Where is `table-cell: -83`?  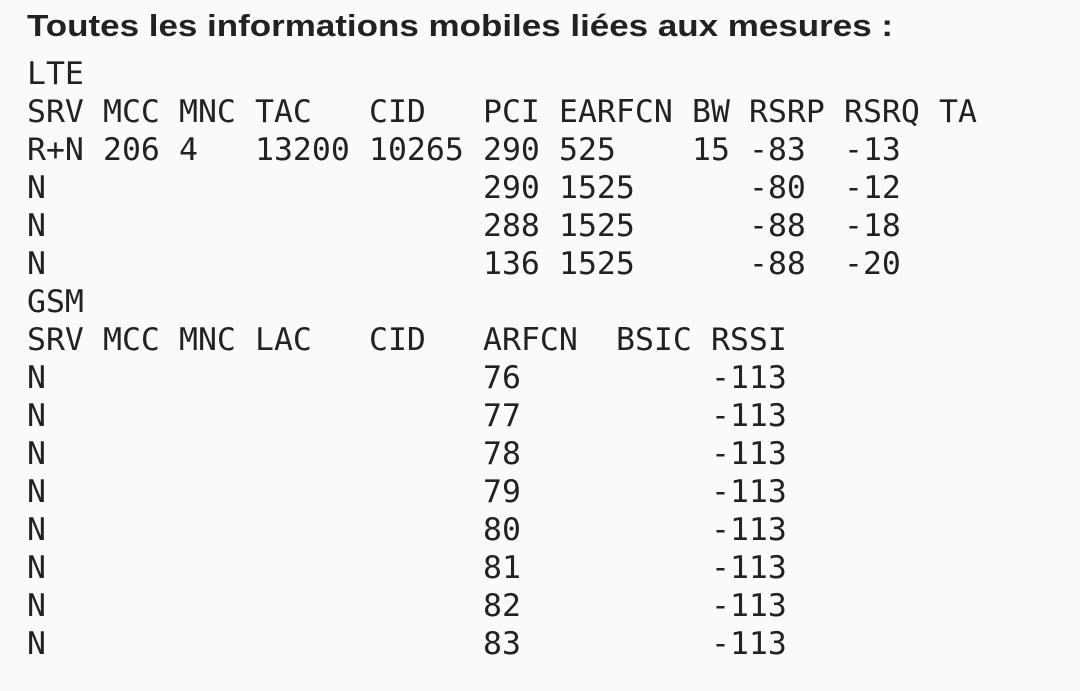 table-cell: -83 is located at coordinates (777, 150).